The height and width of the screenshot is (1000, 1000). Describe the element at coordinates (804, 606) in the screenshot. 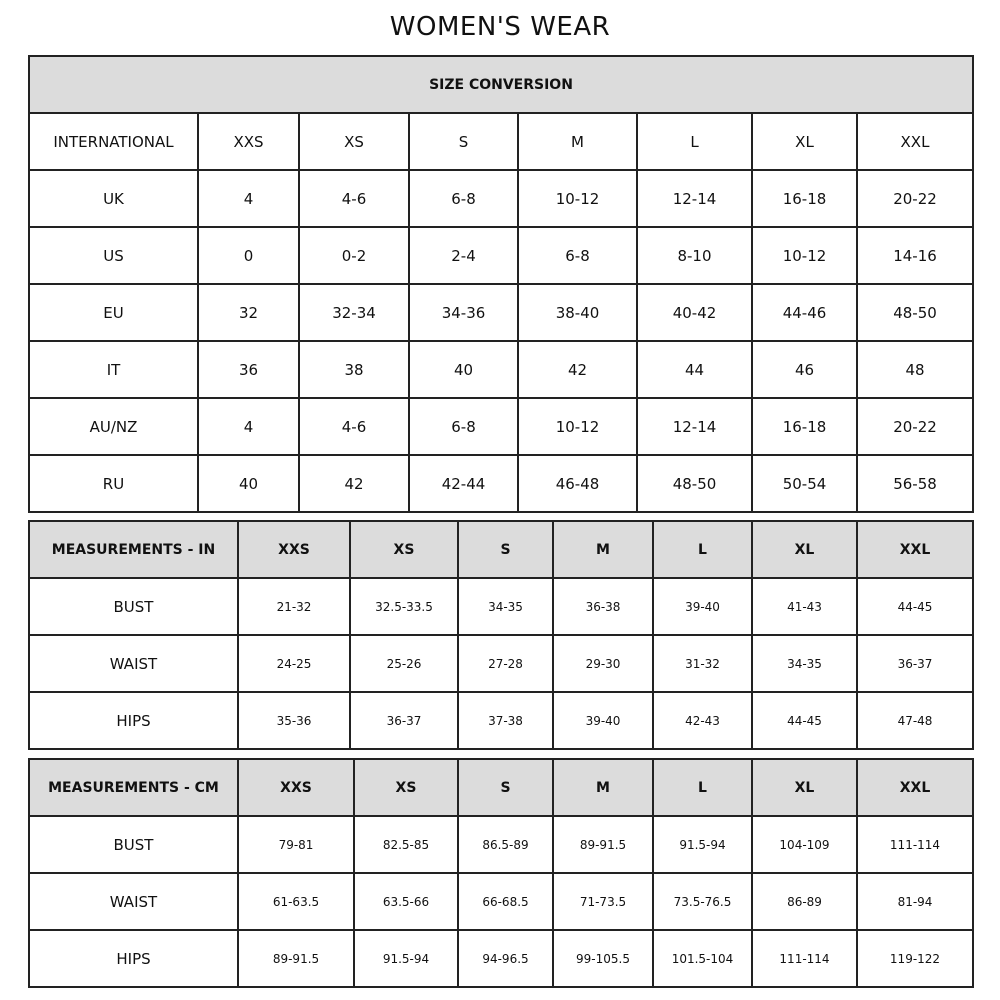

I see `table-cell: 41-43` at that location.